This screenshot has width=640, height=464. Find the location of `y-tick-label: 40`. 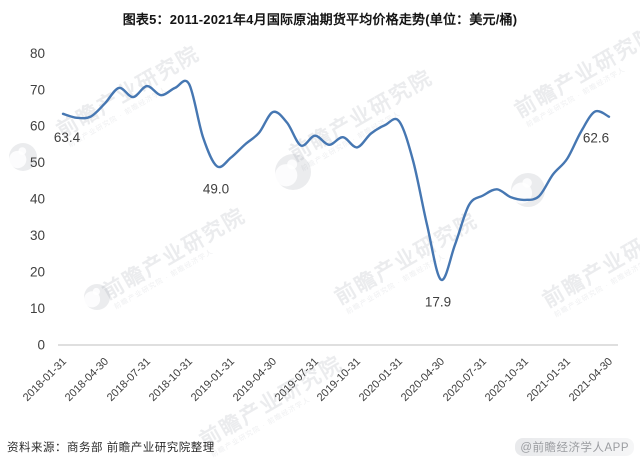

y-tick-label: 40 is located at coordinates (37, 199).